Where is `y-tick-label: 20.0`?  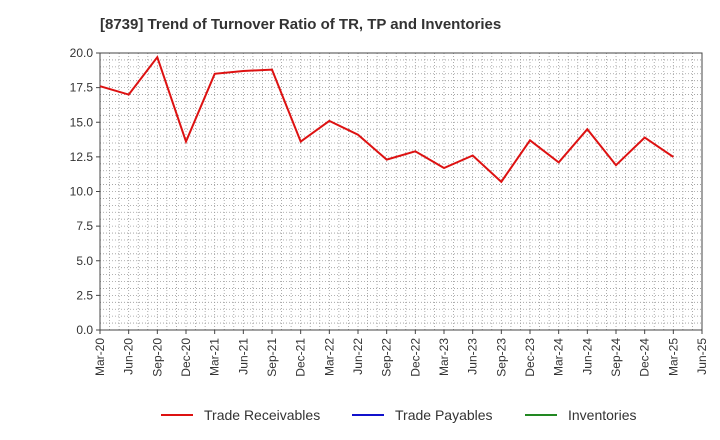 y-tick-label: 20.0 is located at coordinates (82, 53).